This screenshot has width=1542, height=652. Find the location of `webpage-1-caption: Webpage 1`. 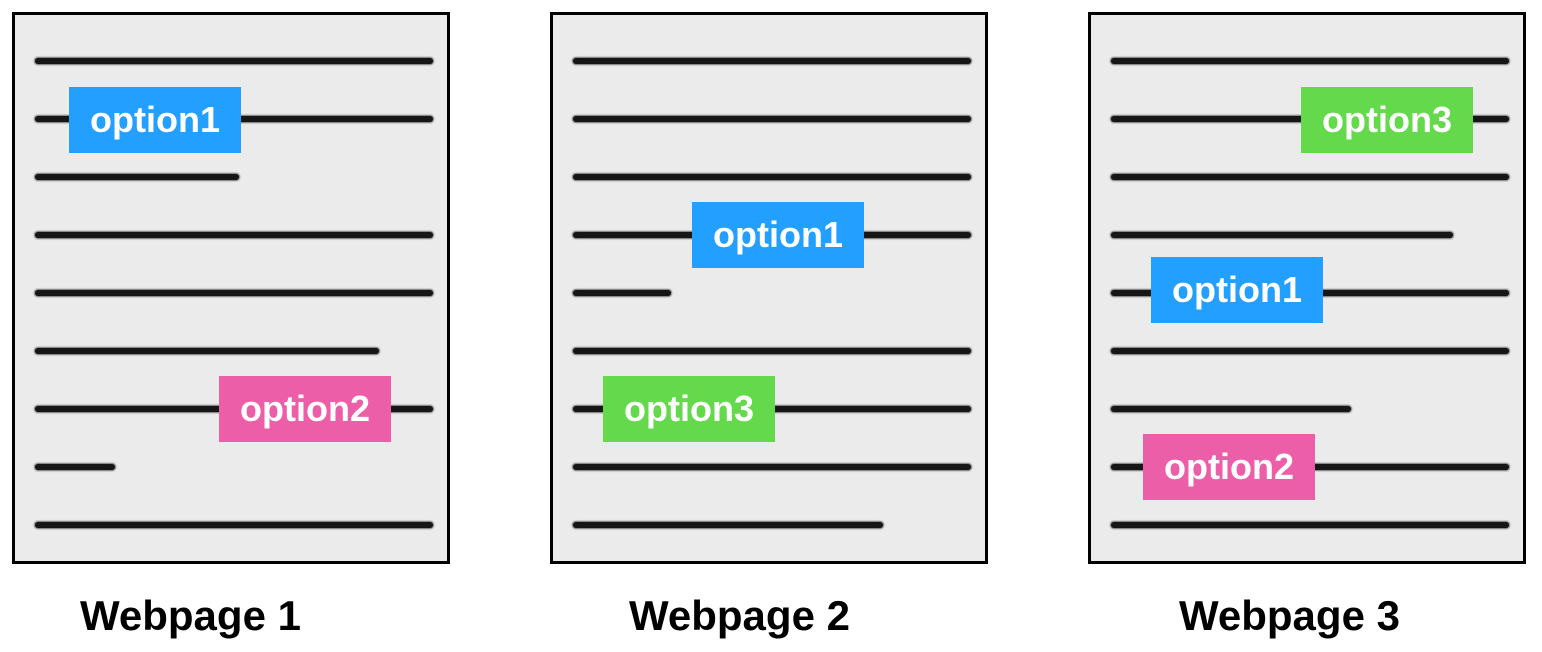

webpage-1-caption: Webpage 1 is located at coordinates (190, 615).